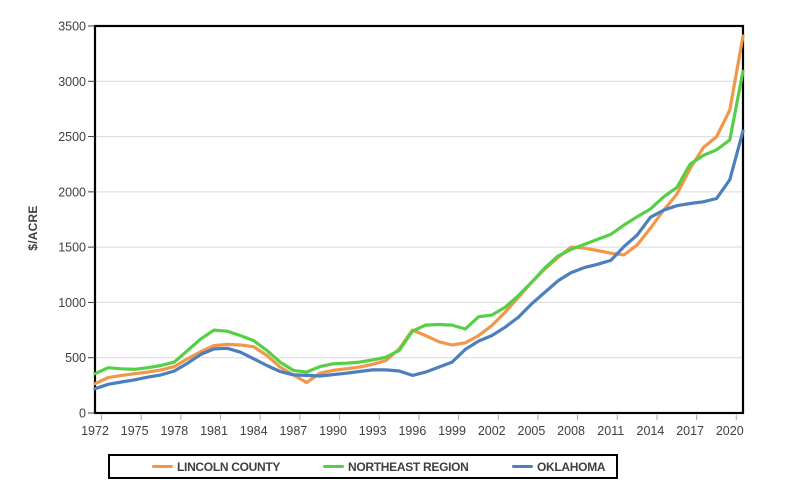 The image size is (786, 496). What do you see at coordinates (293, 431) in the screenshot?
I see `x-tick-label: 1987` at bounding box center [293, 431].